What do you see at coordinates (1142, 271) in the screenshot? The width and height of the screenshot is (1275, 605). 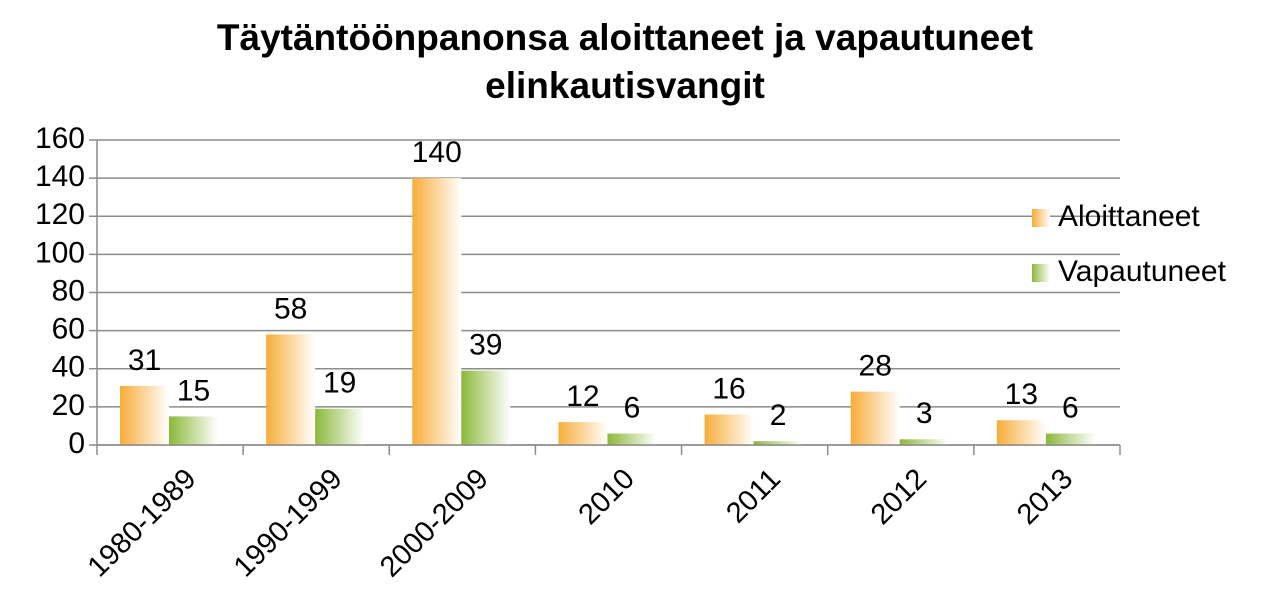 I see `legend-label: Vapautuneet` at bounding box center [1142, 271].